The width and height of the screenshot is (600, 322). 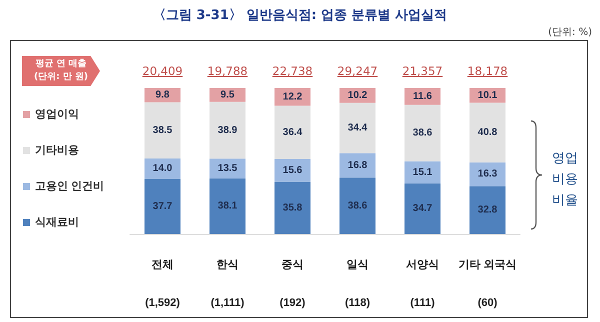 I want to click on data-label: 16.3, so click(x=488, y=174).